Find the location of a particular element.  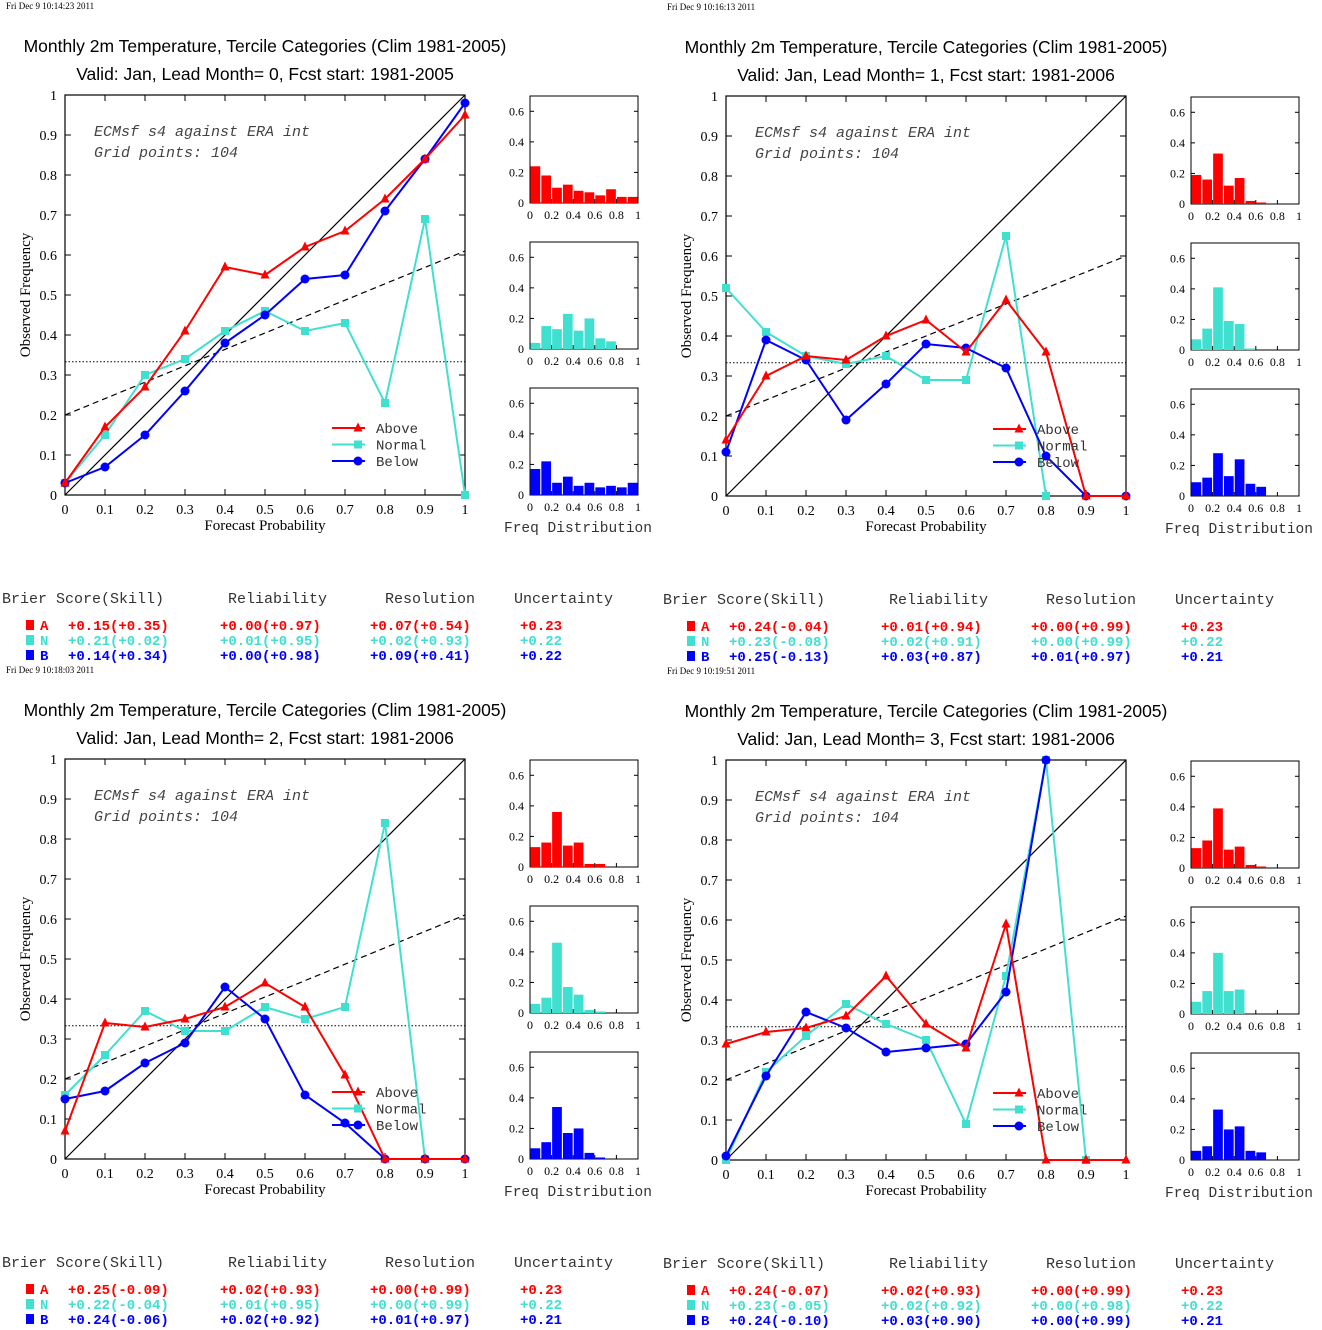

legend-label: Normal is located at coordinates (401, 1111).